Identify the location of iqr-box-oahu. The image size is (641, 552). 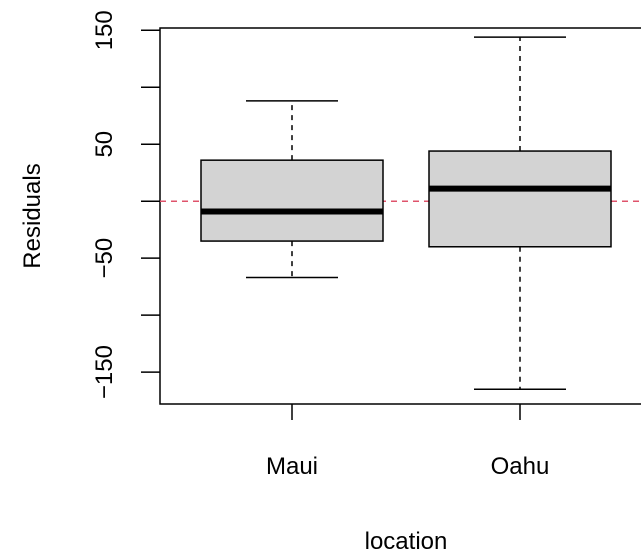
(520, 199).